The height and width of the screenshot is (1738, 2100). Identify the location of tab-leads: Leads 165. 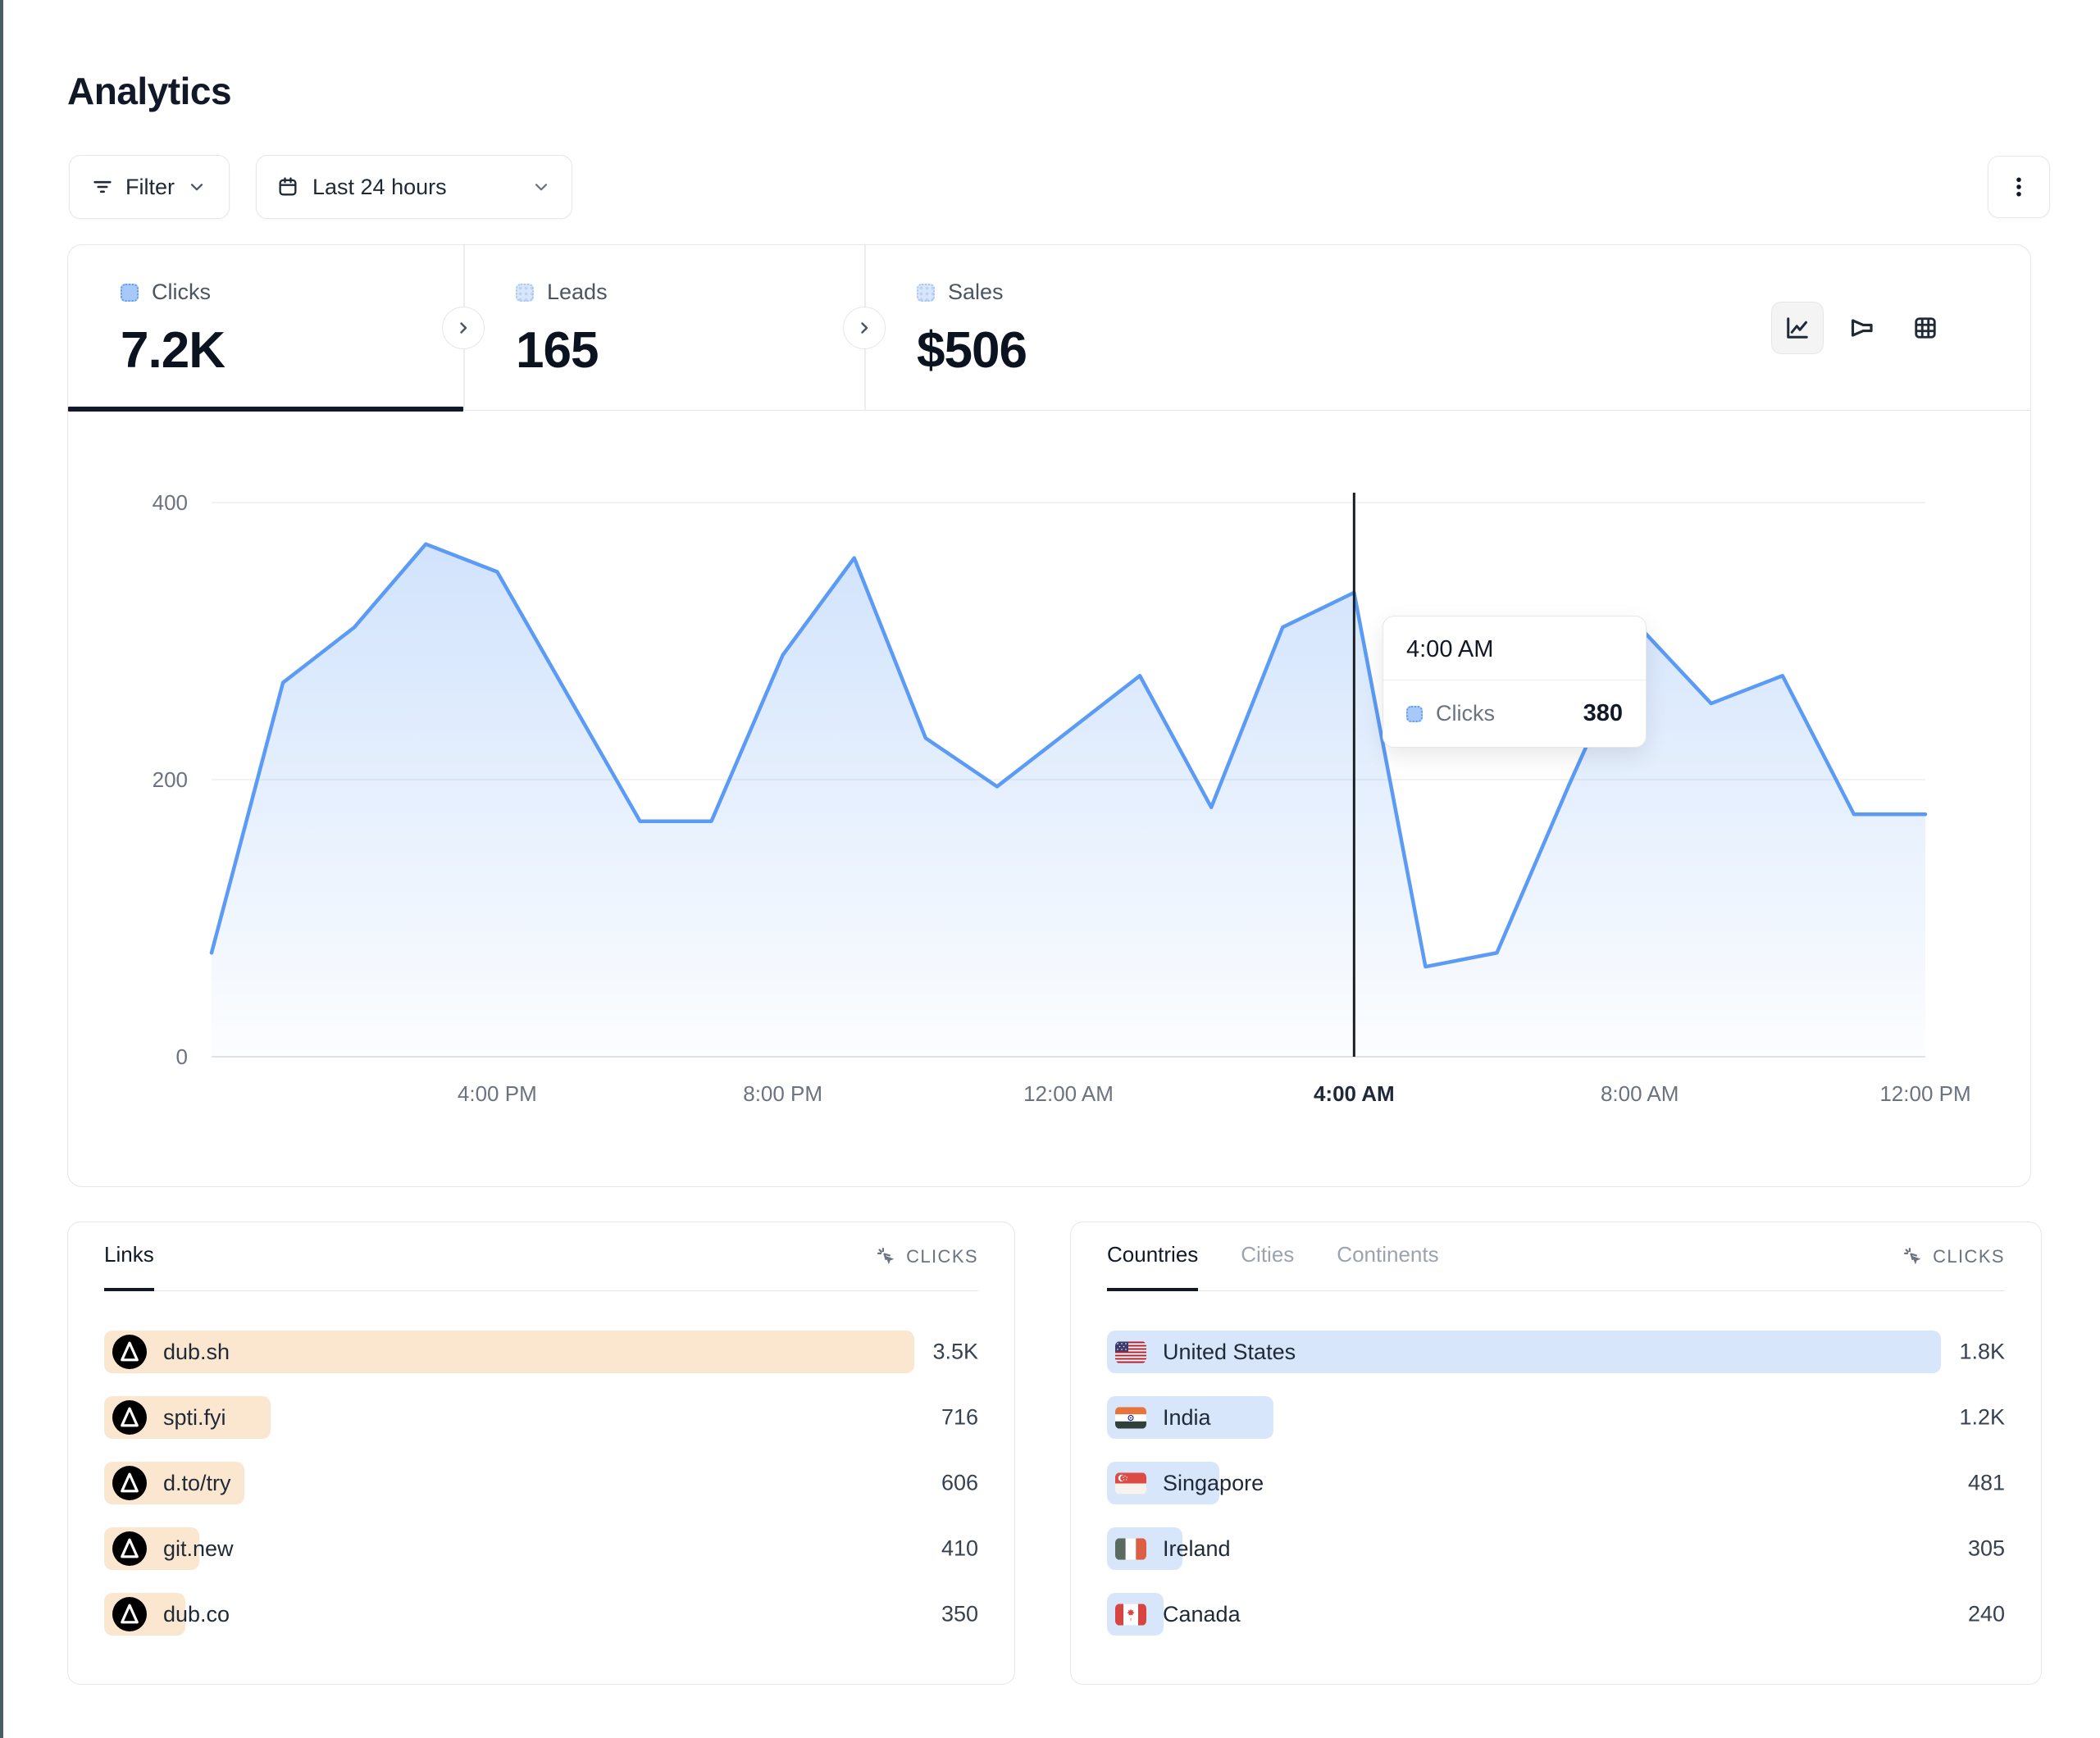
(663, 328).